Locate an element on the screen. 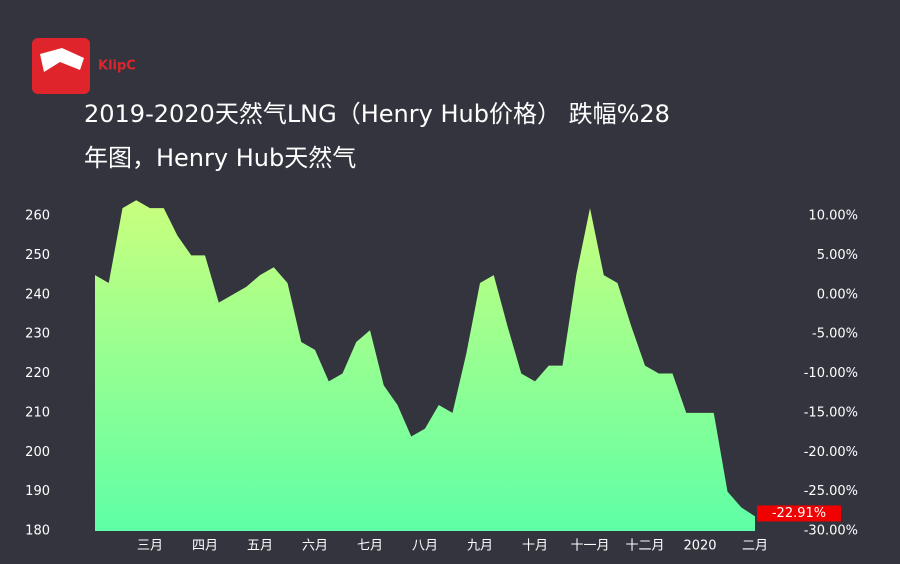  chart-title: 年图，Henry Hub天然气 is located at coordinates (220, 158).